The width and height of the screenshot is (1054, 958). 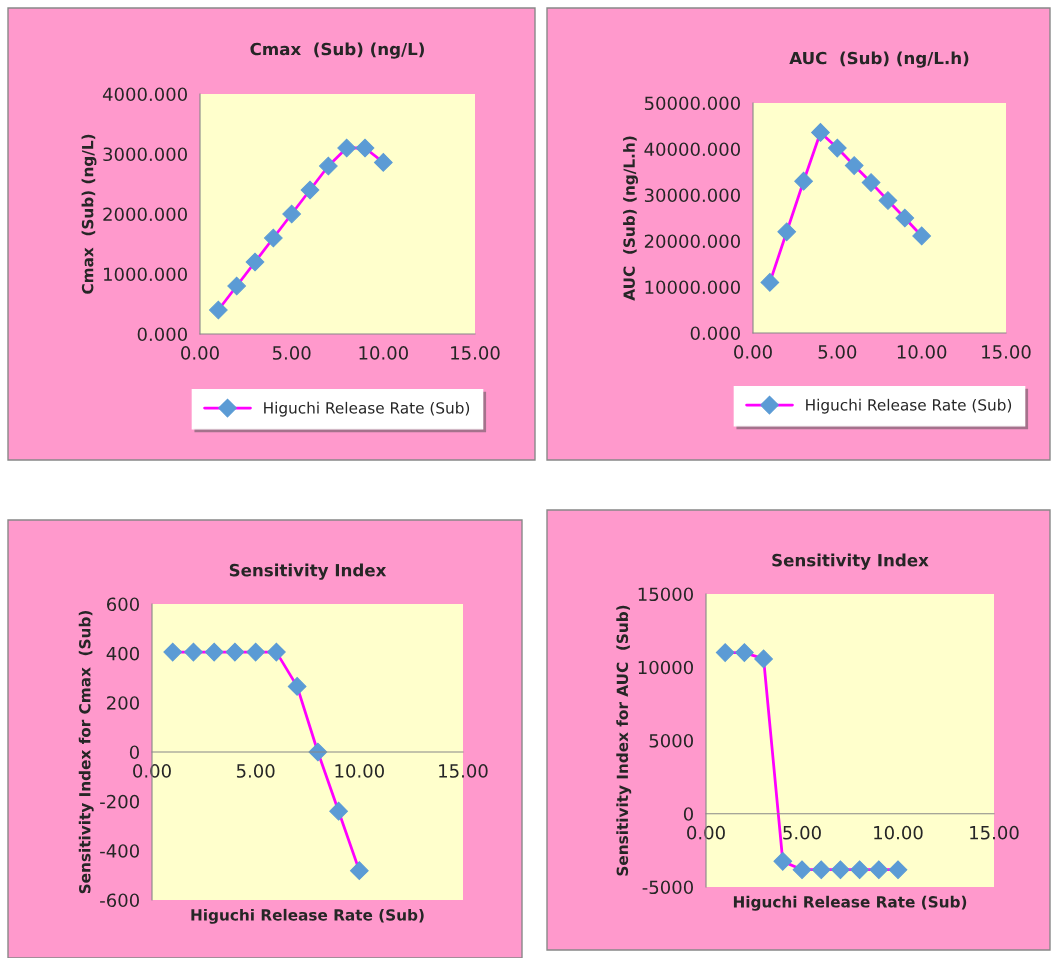 I want to click on y-tick-label: 40000.000, so click(x=692, y=149).